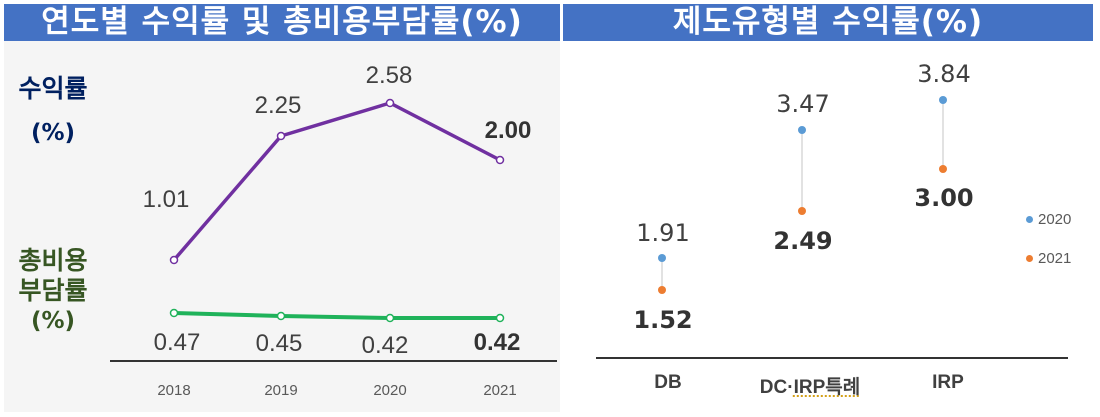 The width and height of the screenshot is (1100, 417). Describe the element at coordinates (390, 318) in the screenshot. I see `cost-point-2020` at that location.